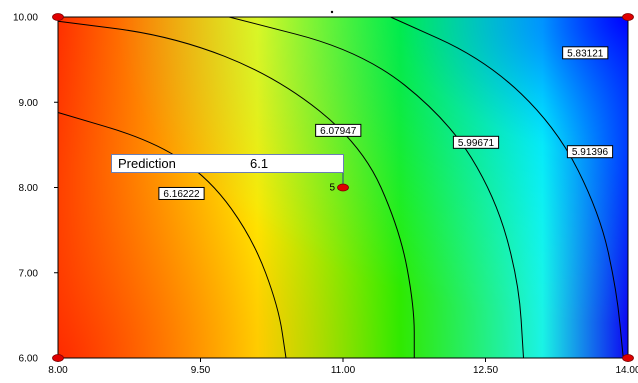 The height and width of the screenshot is (383, 638). I want to click on contour-label-text: 5.99671, so click(476, 143).